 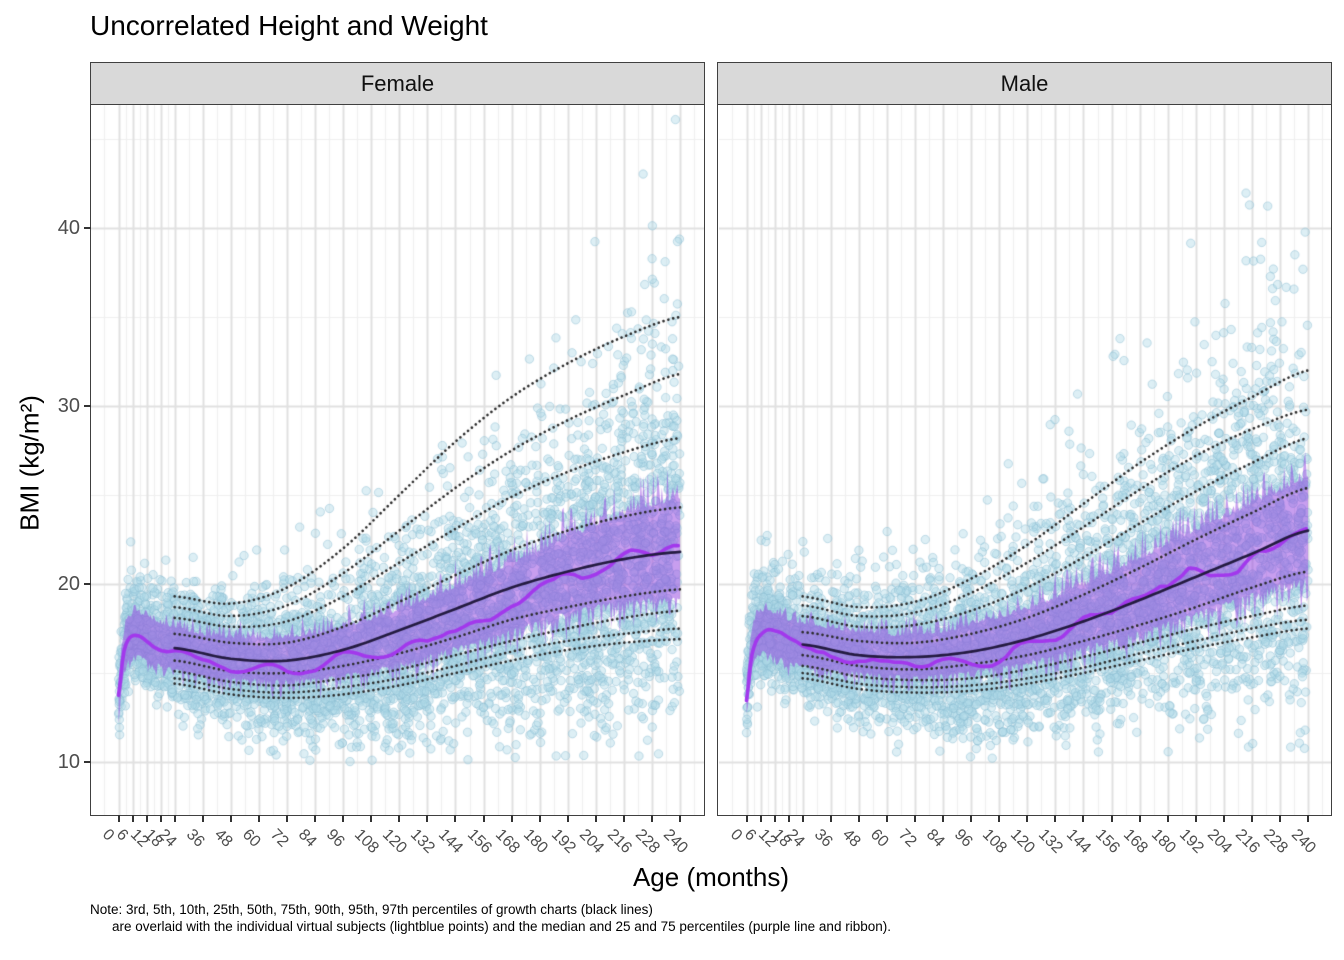 I want to click on x-axis-tick-label-female: 216, so click(x=619, y=841).